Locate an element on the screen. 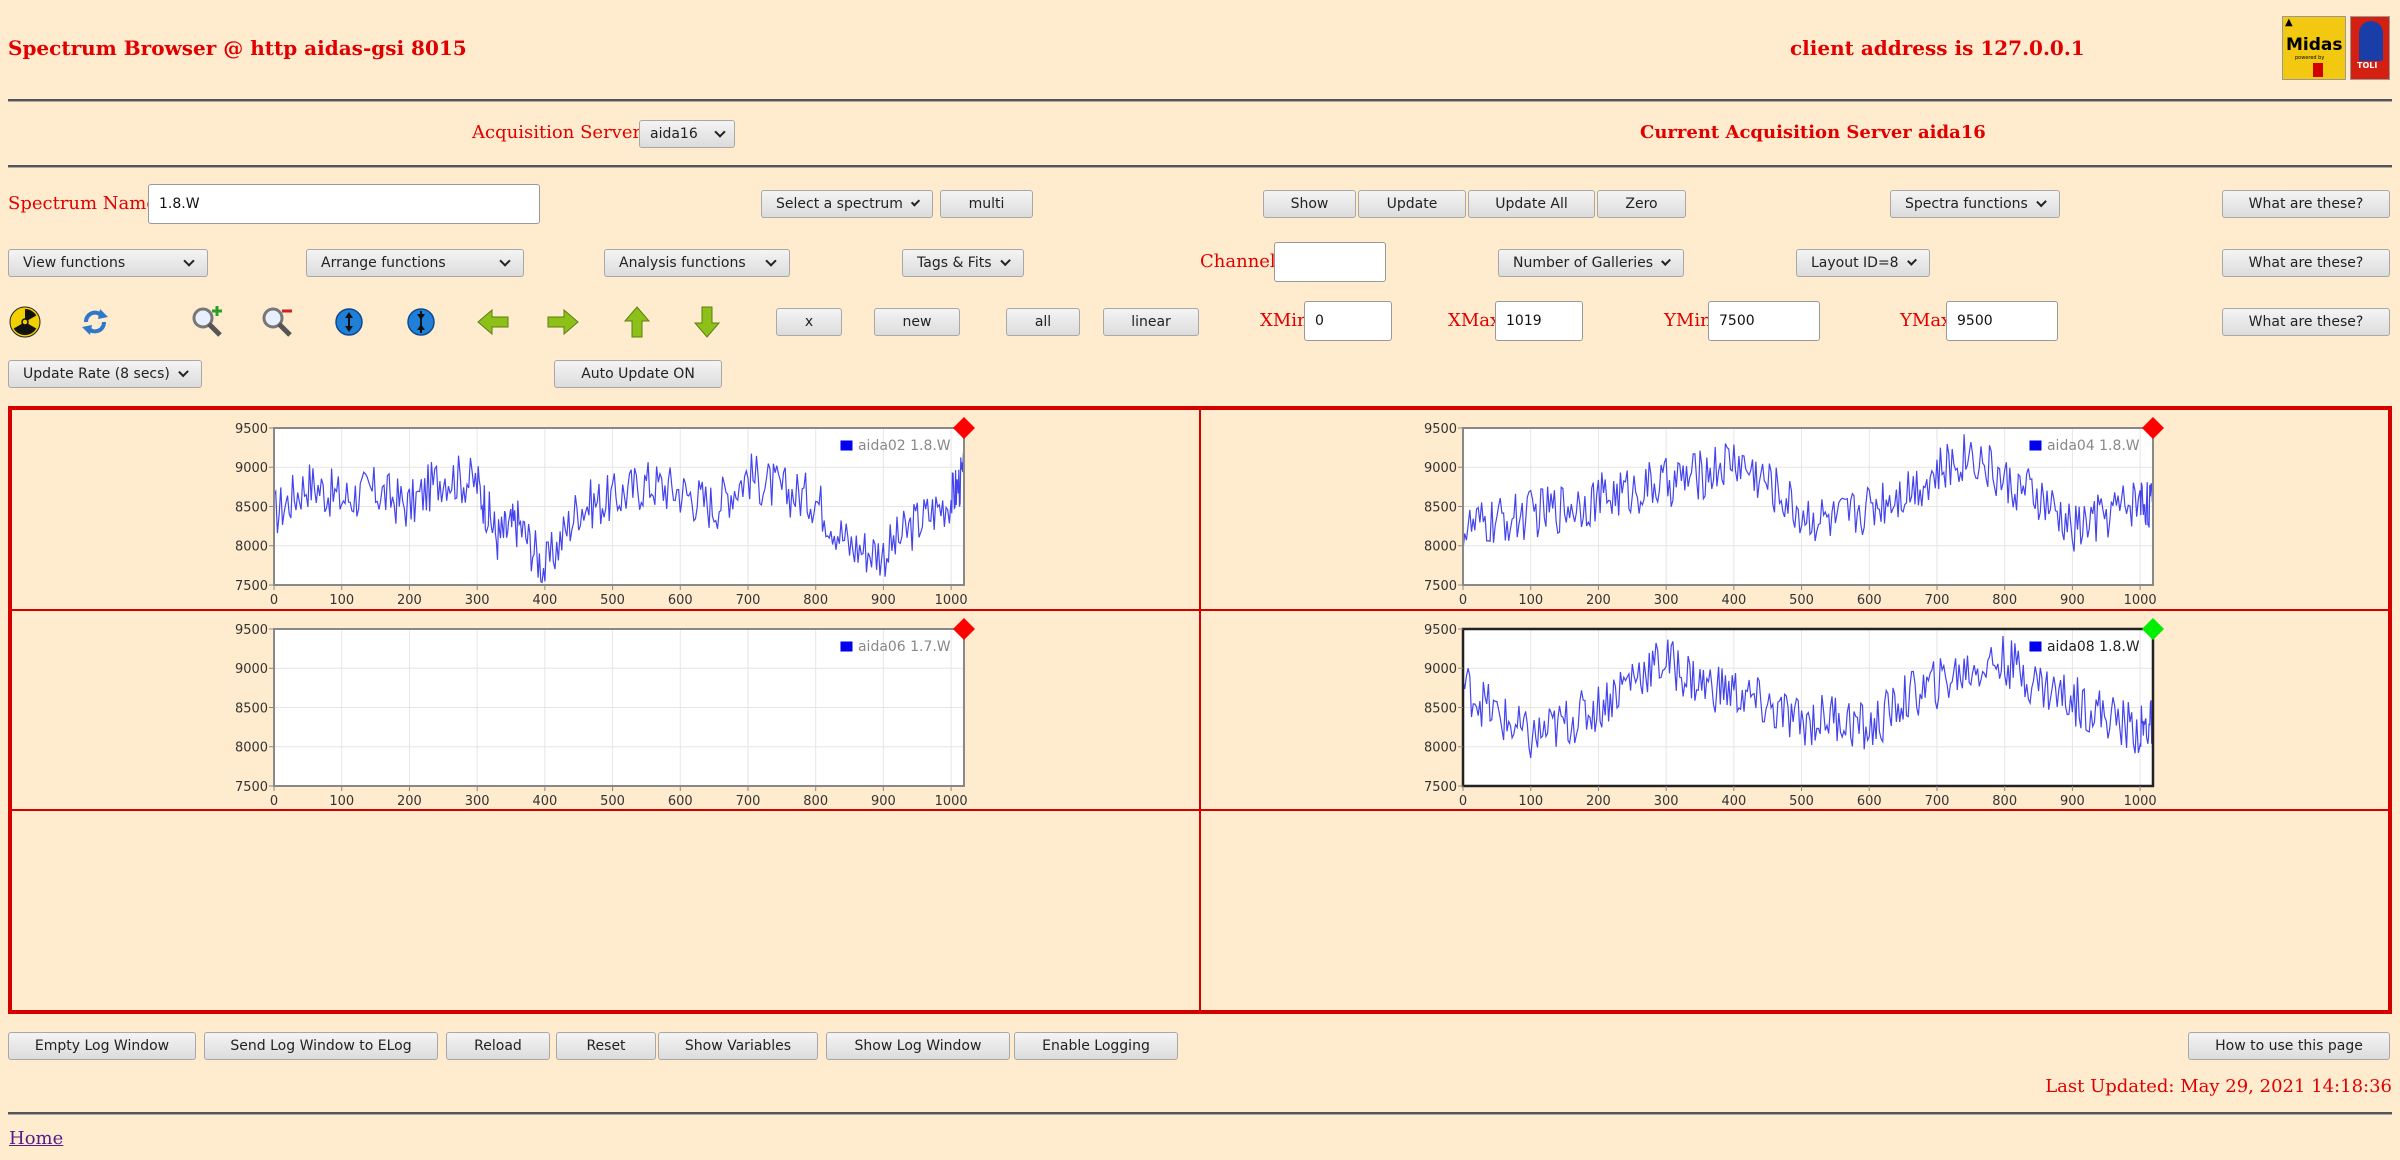  x-tick-label: 100 is located at coordinates (1530, 801).